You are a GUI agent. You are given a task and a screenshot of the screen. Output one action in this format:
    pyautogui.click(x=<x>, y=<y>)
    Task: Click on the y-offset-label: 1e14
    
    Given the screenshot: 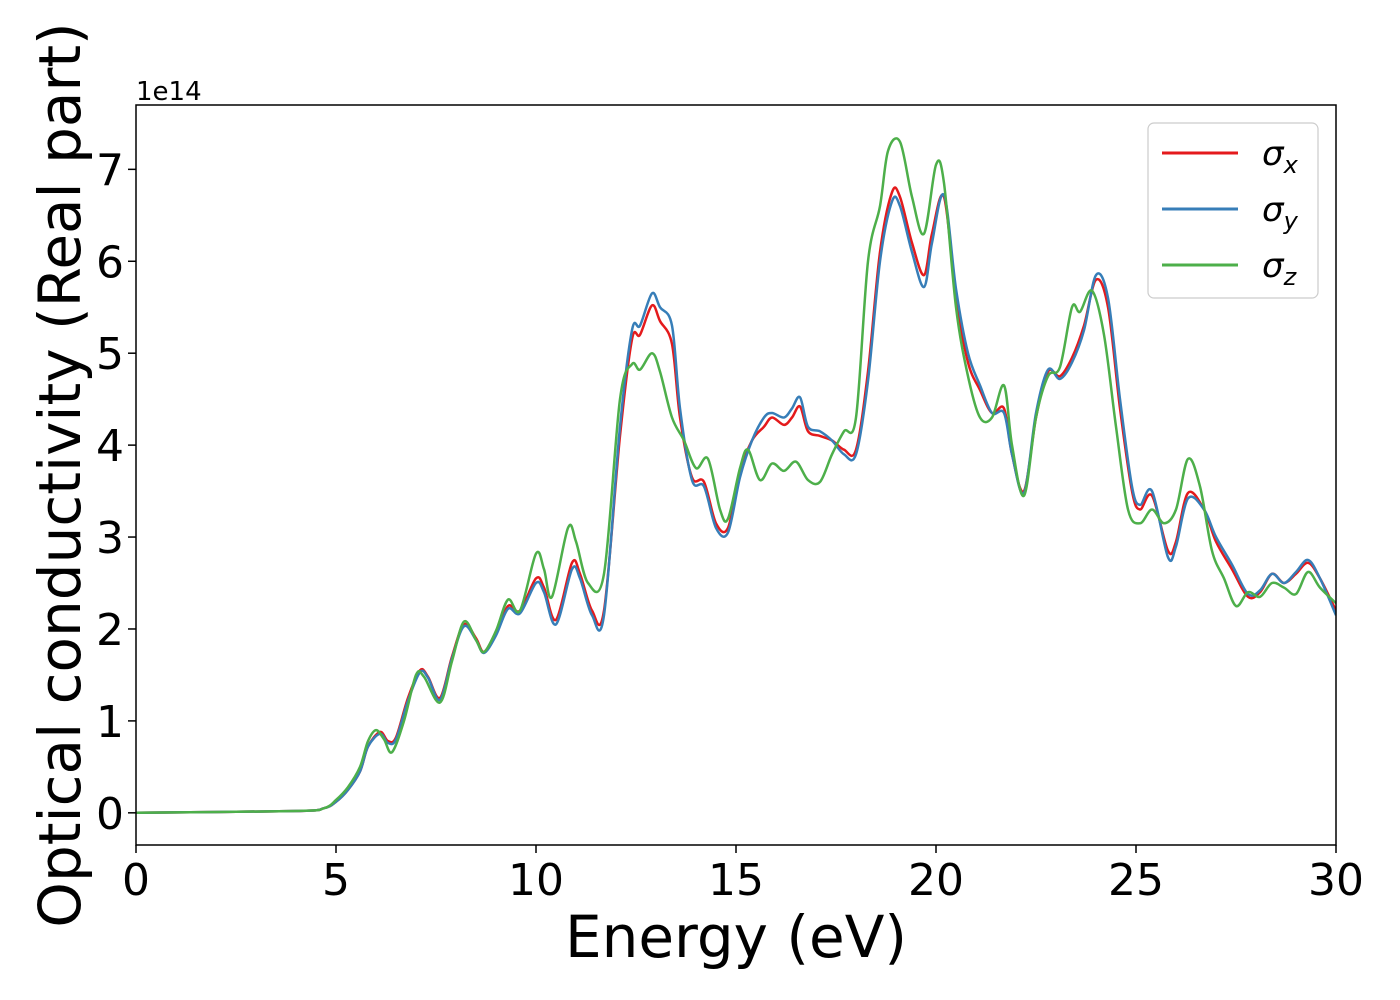 What is the action you would take?
    pyautogui.click(x=169, y=92)
    